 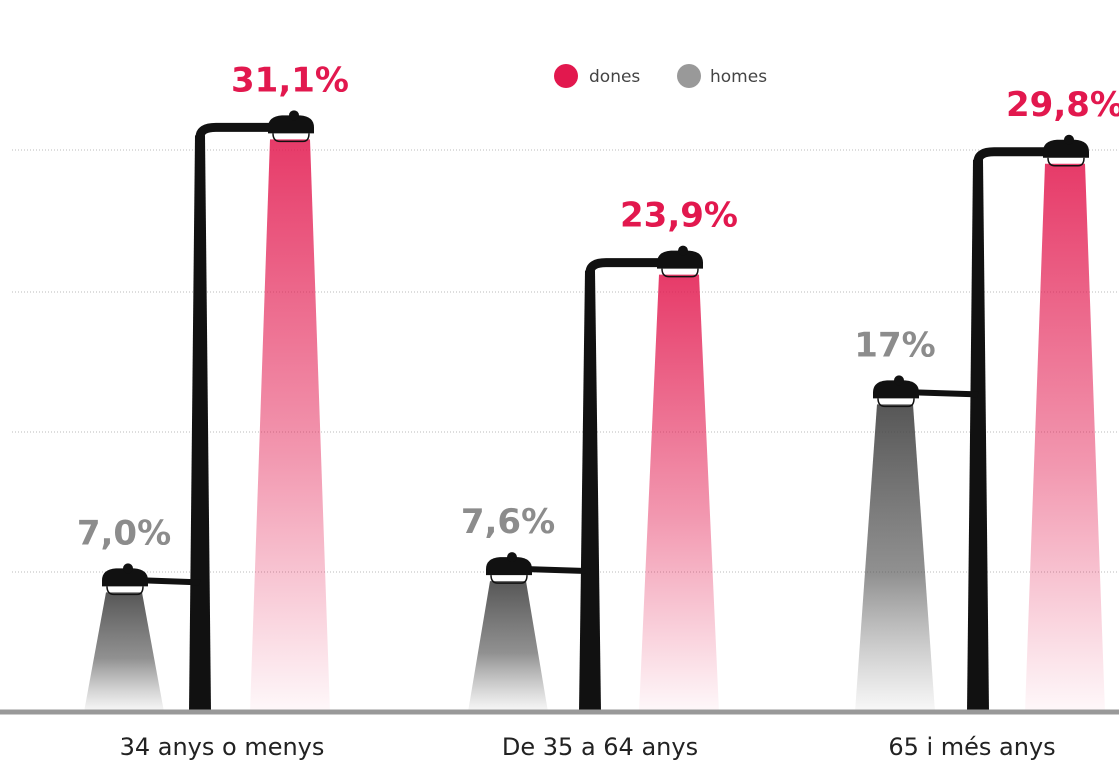 I want to click on legend: dones homes, so click(x=660, y=76).